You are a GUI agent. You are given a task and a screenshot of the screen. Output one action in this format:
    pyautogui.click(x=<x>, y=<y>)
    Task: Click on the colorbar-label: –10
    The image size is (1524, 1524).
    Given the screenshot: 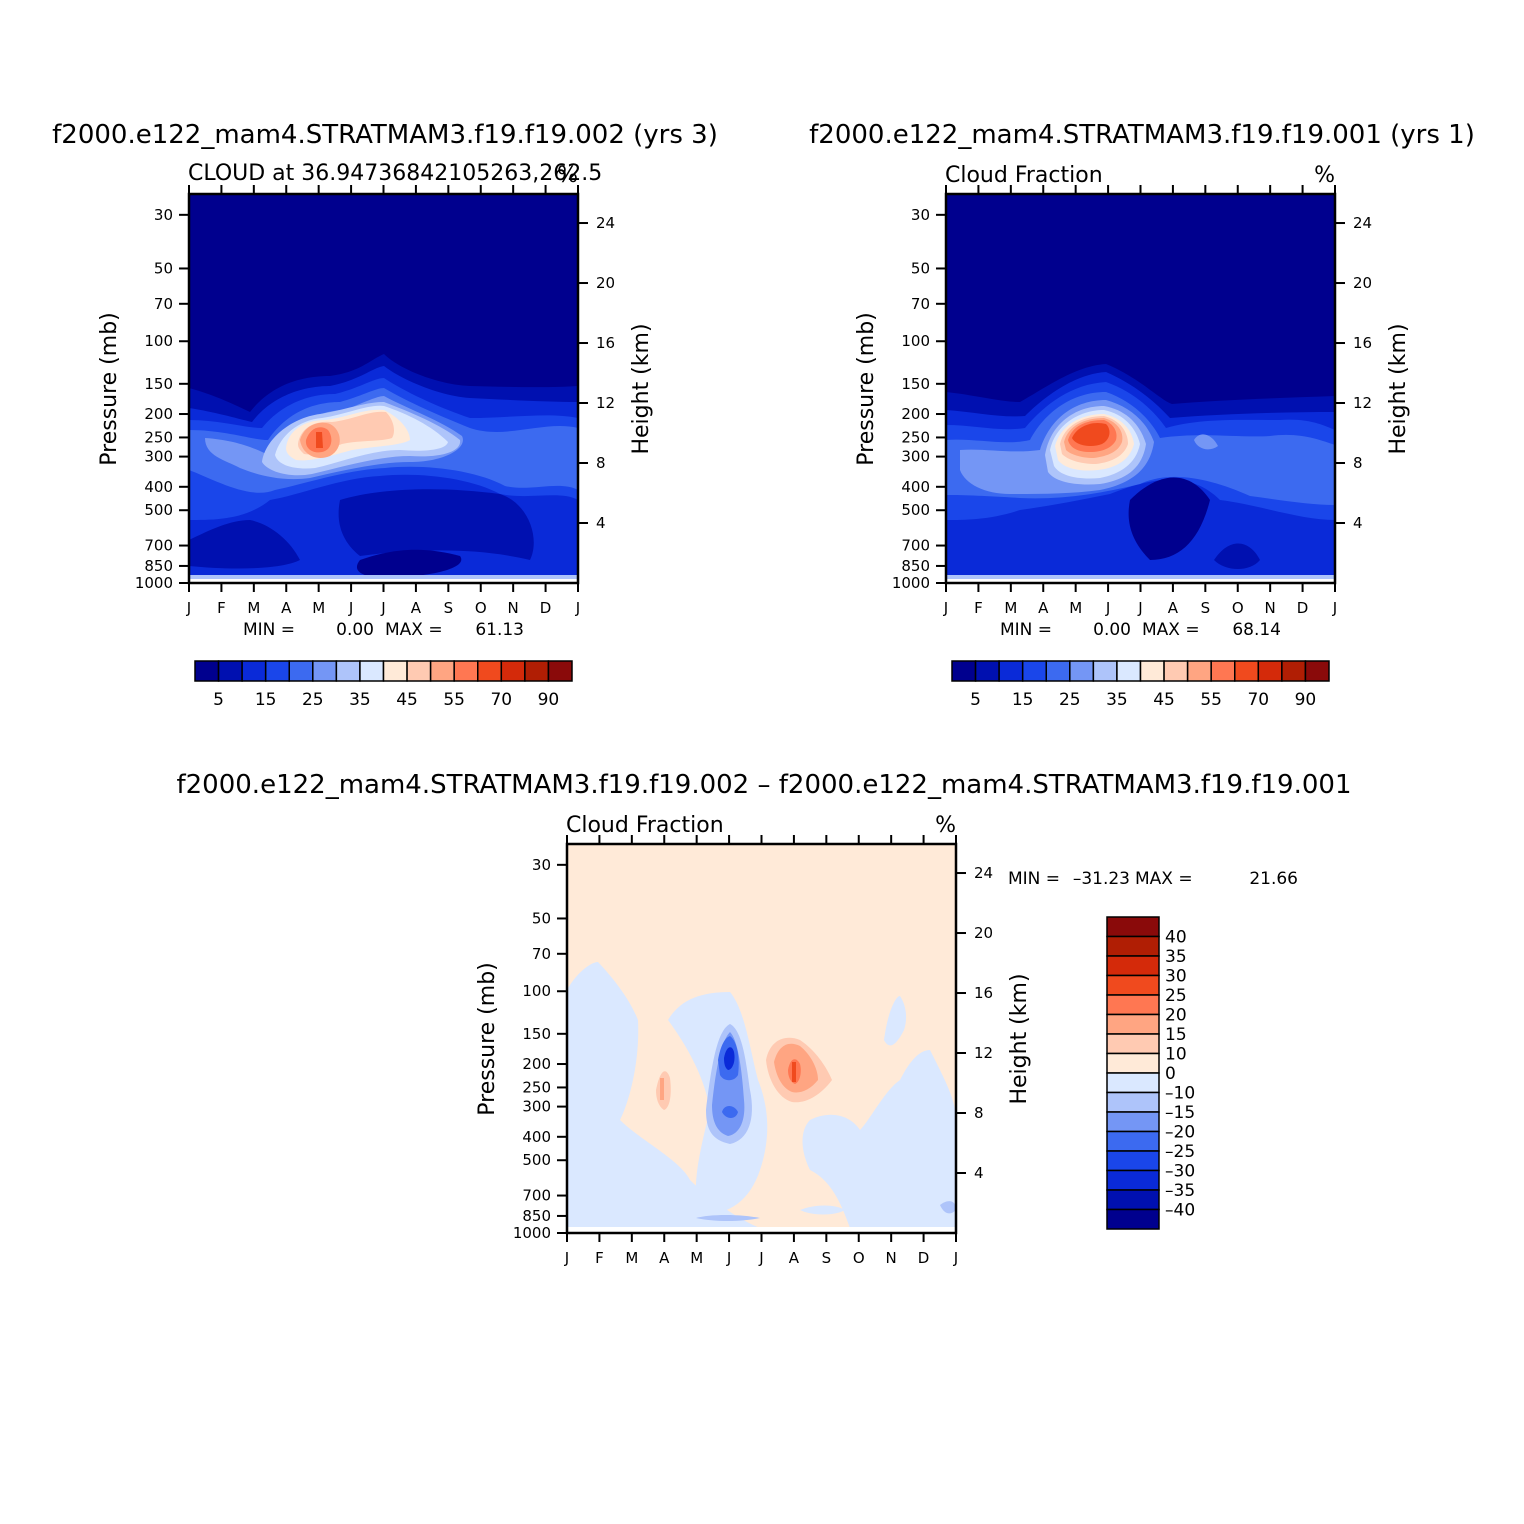 What is the action you would take?
    pyautogui.click(x=1180, y=1094)
    